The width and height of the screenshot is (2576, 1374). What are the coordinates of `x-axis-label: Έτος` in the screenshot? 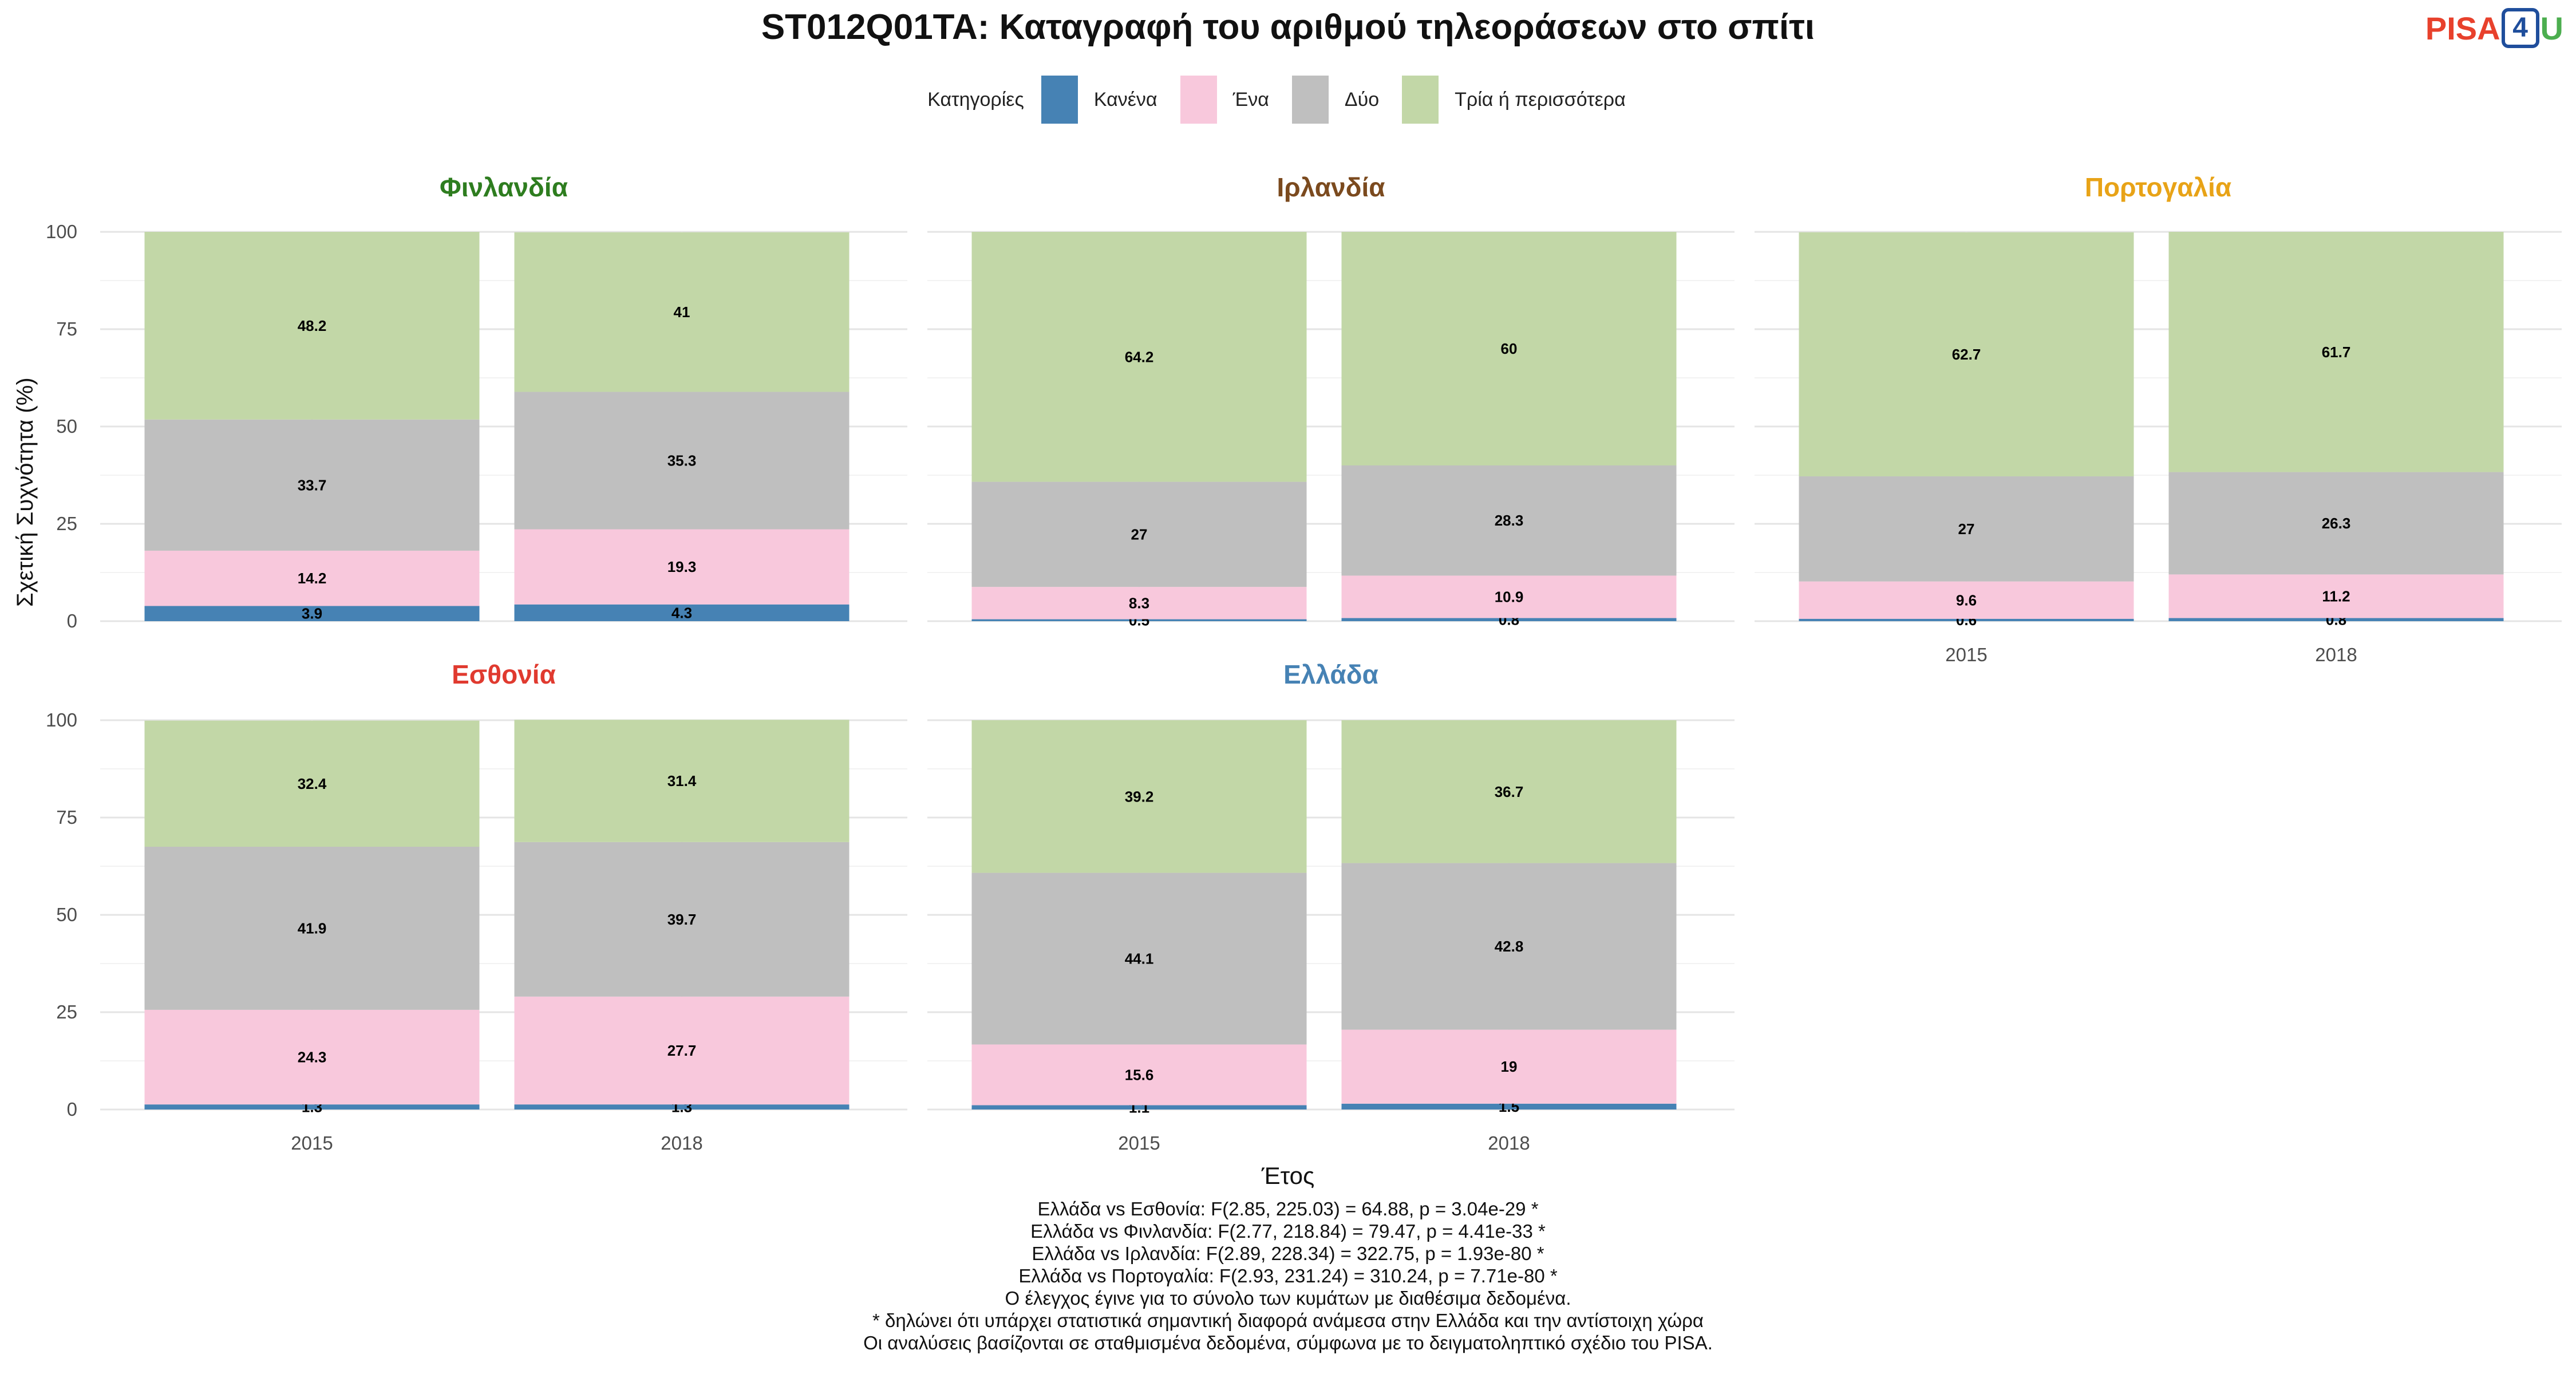 It's located at (1288, 1175).